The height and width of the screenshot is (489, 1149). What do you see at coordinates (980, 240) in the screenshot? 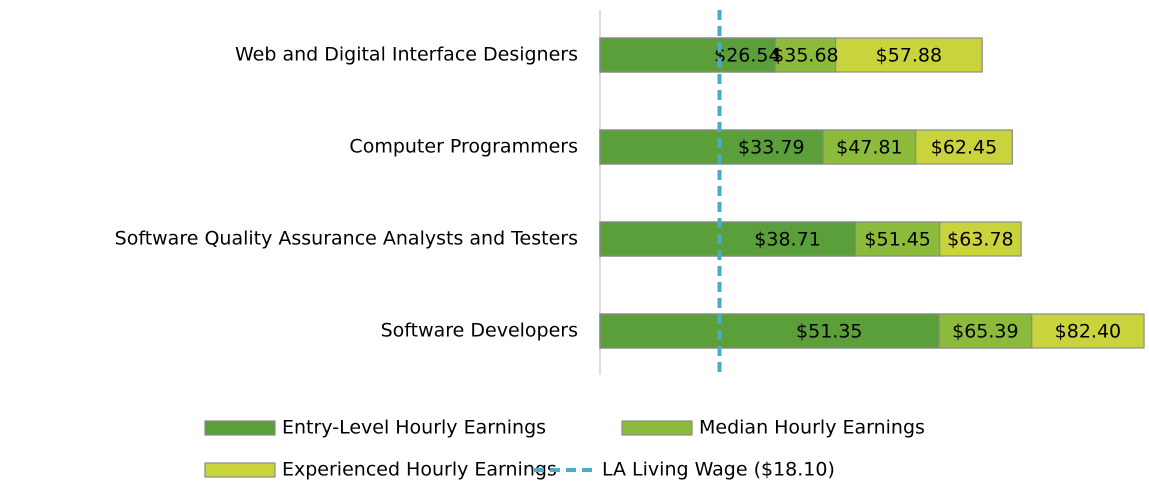
I see `data-label: $63.78` at bounding box center [980, 240].